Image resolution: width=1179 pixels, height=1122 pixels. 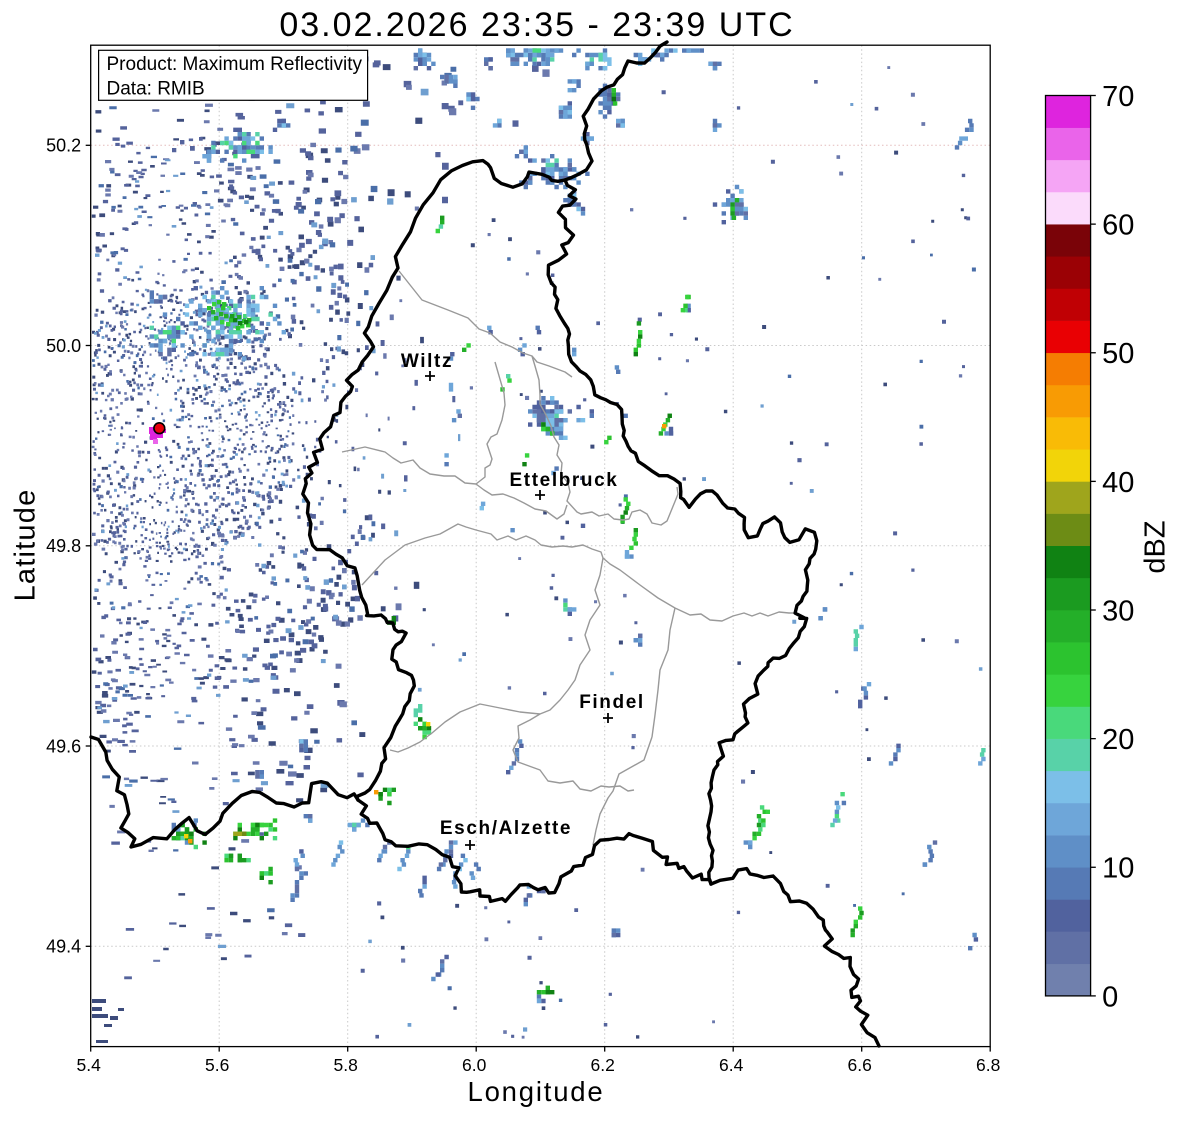 I want to click on svg-text: 49.8, so click(x=63, y=546).